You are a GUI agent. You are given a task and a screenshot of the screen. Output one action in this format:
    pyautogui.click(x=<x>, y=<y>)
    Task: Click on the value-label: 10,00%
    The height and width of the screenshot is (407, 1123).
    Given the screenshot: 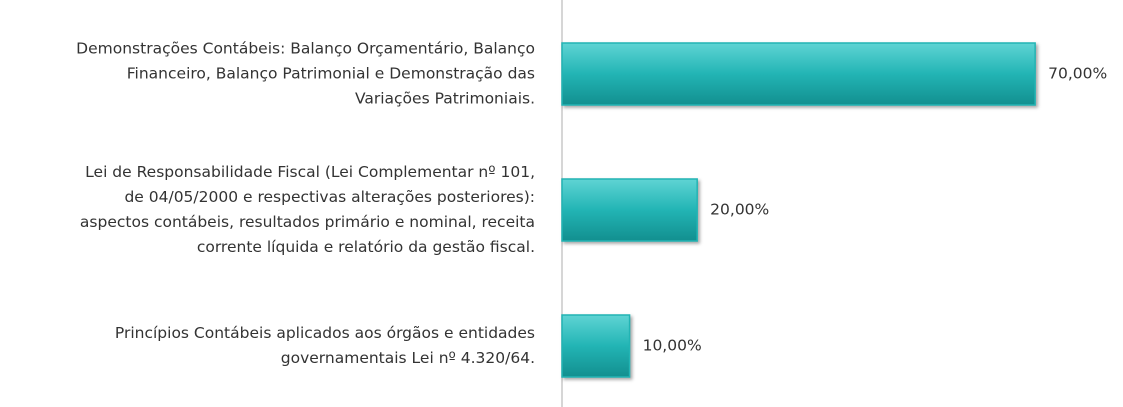 What is the action you would take?
    pyautogui.click(x=672, y=346)
    